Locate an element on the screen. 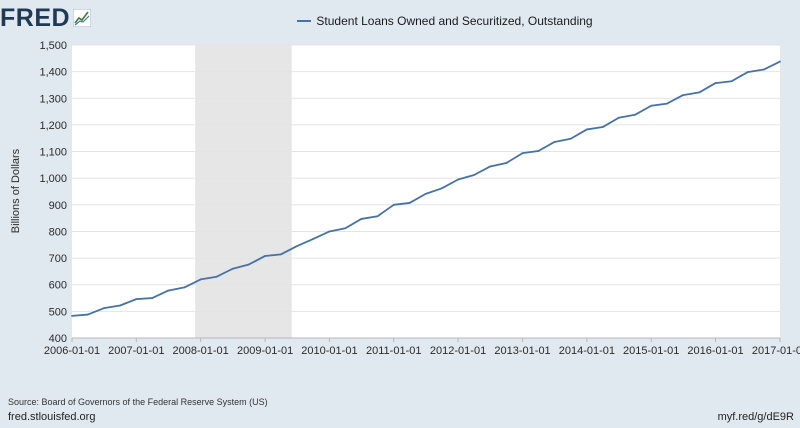 The height and width of the screenshot is (428, 800). fred-site-link: fred.stlouisfed.org is located at coordinates (52, 417).